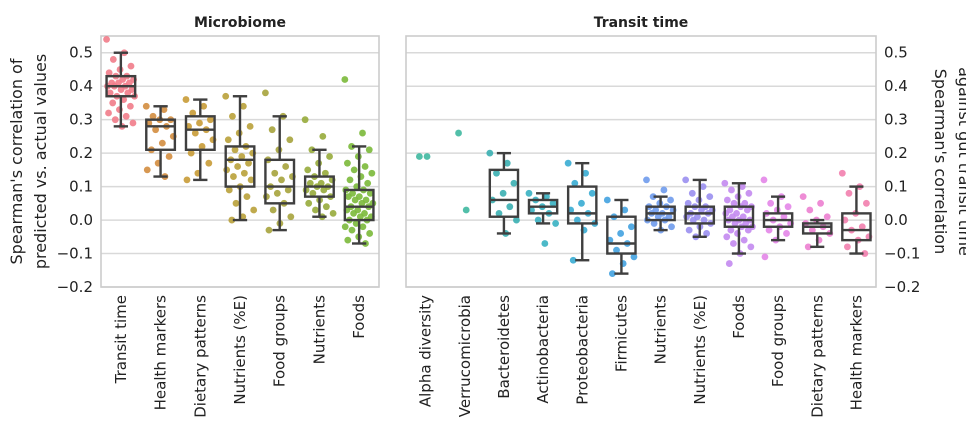  Describe the element at coordinates (778, 341) in the screenshot. I see `transit-time-xtick-label-food-groups: Food groups` at that location.